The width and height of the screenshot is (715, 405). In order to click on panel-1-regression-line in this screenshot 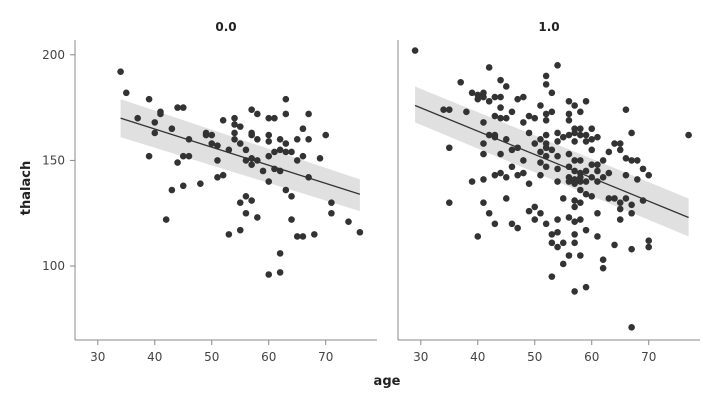, I will do `click(551, 161)`.